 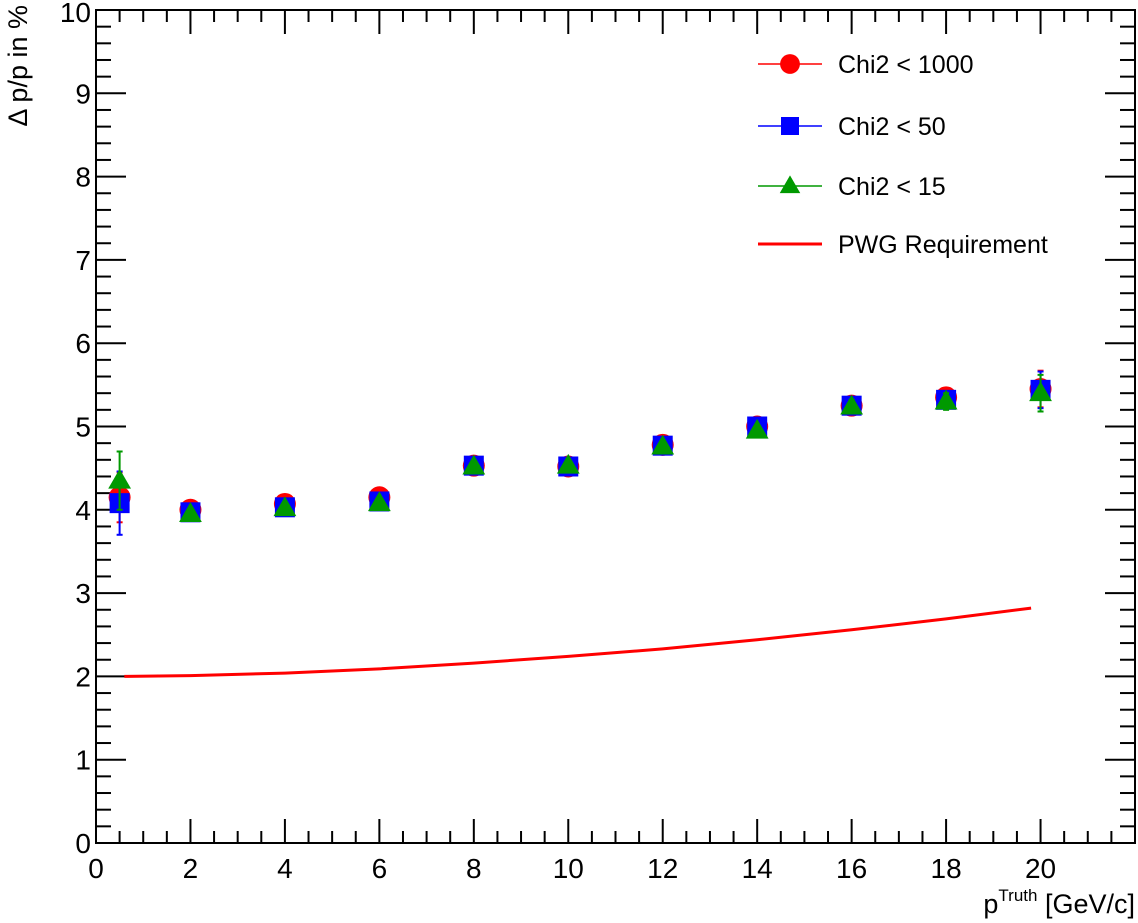 I want to click on x-axis-label-main: p, so click(x=990, y=904).